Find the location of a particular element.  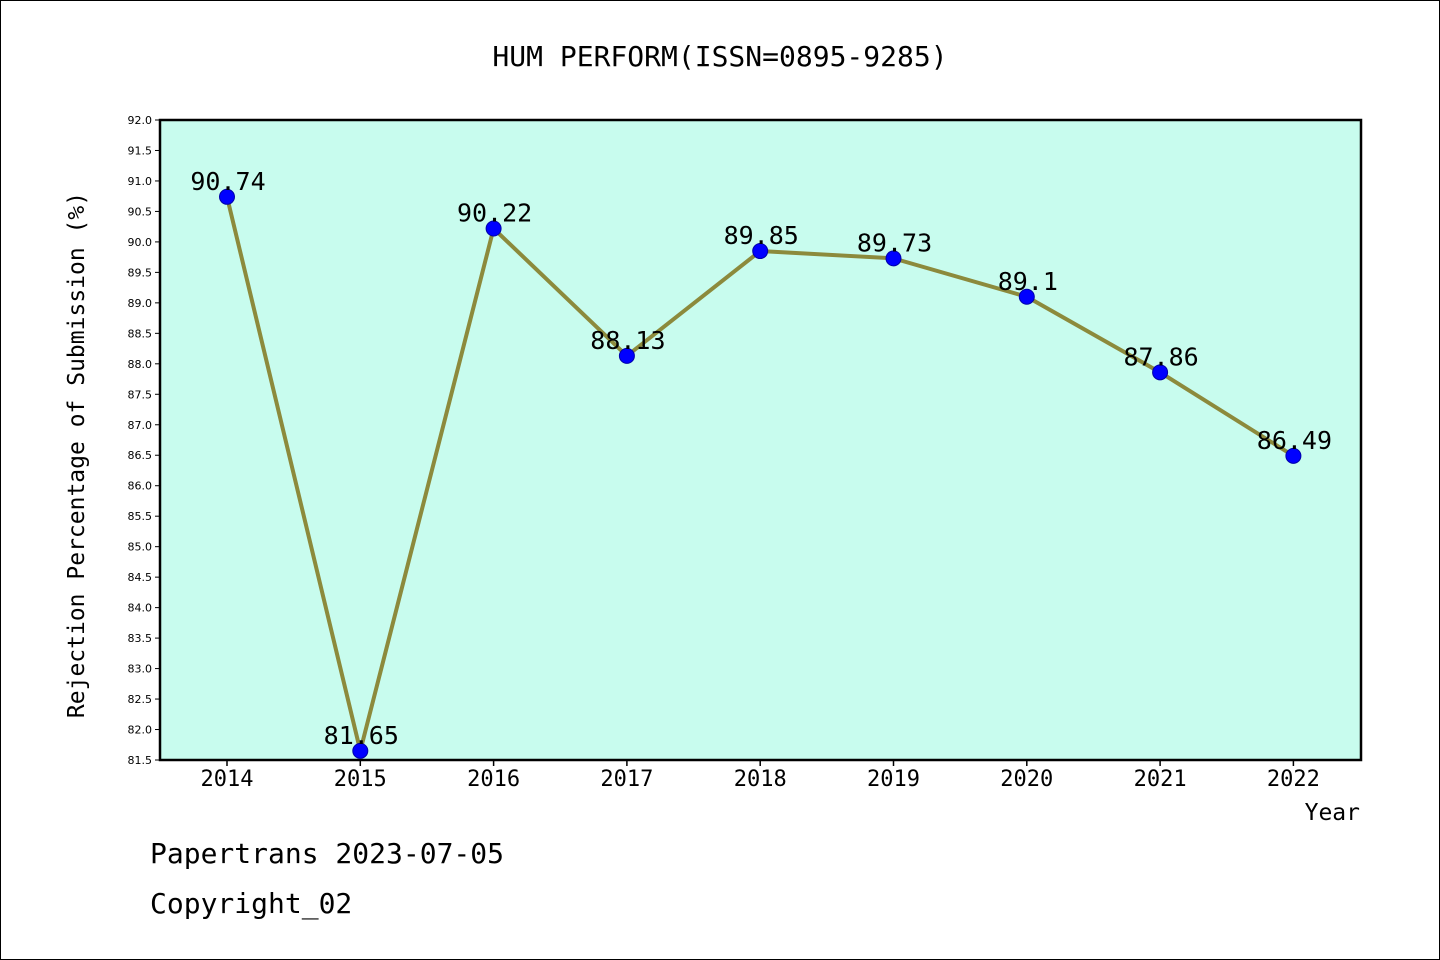

y-tick-label: 88.5 is located at coordinates (140, 333).